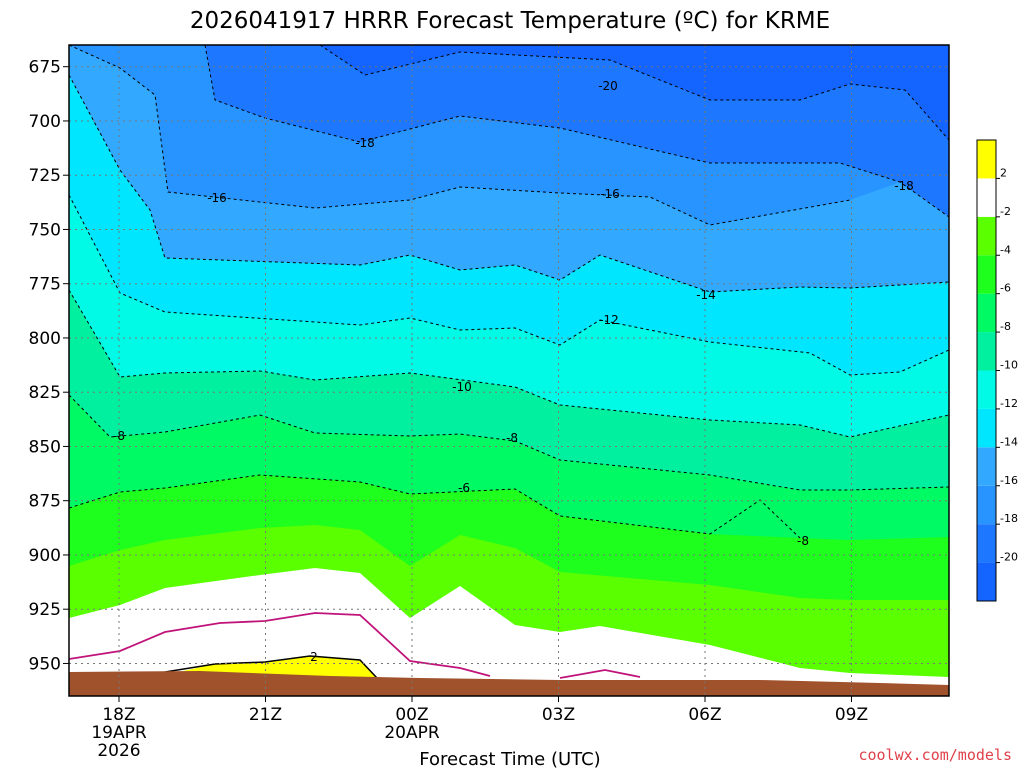 The image size is (1024, 768). What do you see at coordinates (1005, 249) in the screenshot?
I see `colorbar-tick-label: -4` at bounding box center [1005, 249].